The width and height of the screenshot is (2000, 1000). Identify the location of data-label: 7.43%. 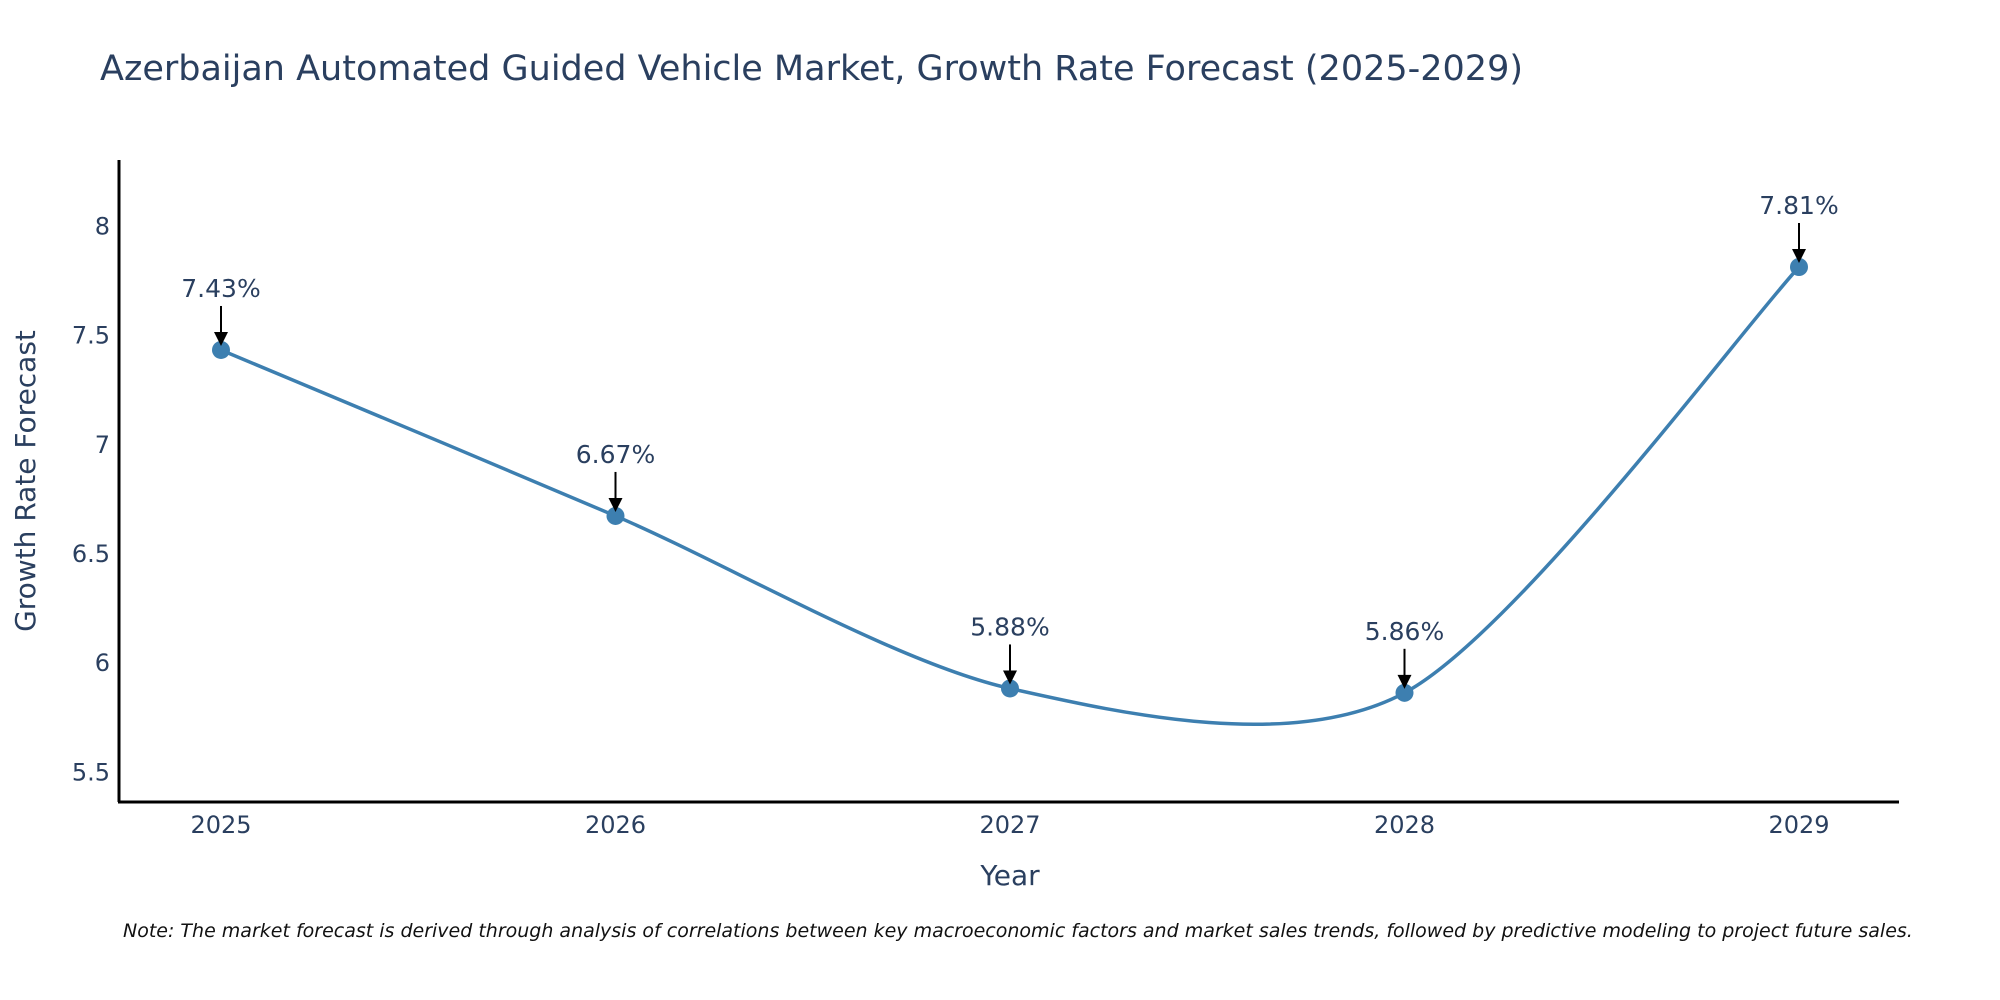
(220, 288).